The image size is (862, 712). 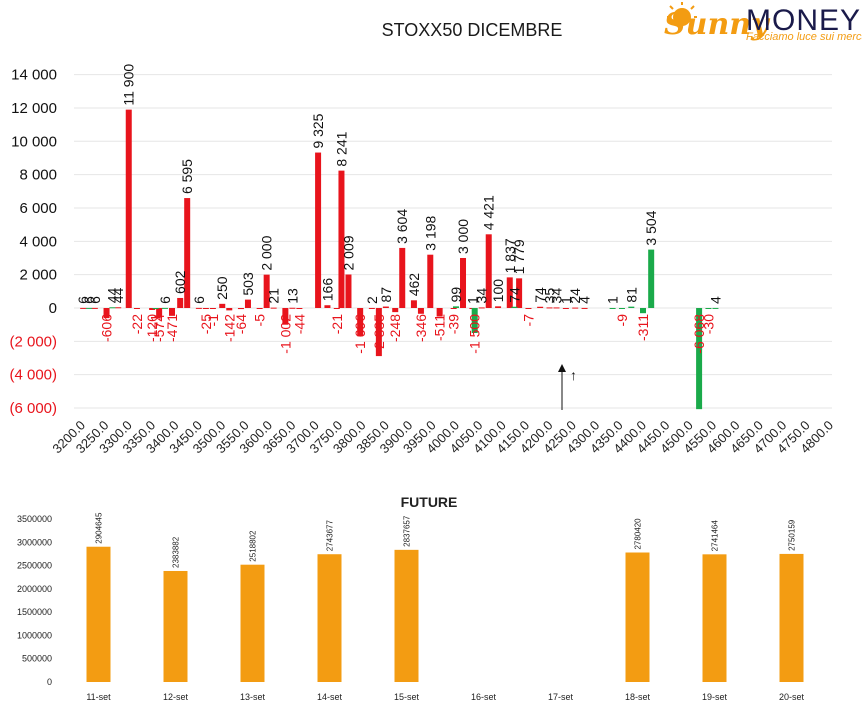 I want to click on brand-word-money: MONEY, so click(x=803, y=20).